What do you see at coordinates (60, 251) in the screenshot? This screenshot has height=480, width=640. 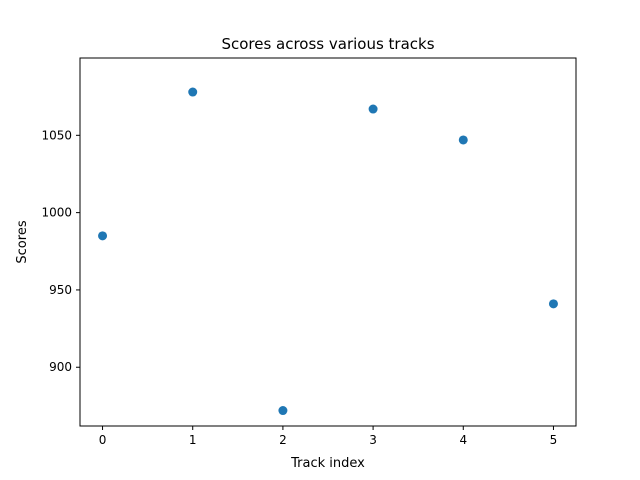 I see `y-axis-ticks: 900 950 1000 1050` at bounding box center [60, 251].